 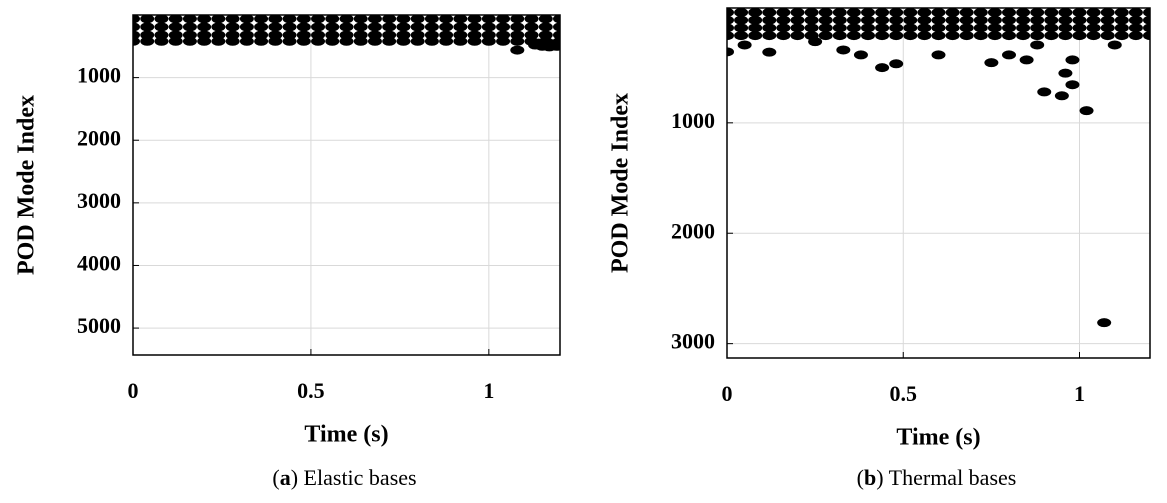 What do you see at coordinates (1079, 393) in the screenshot?
I see `x-tick-label: 1` at bounding box center [1079, 393].